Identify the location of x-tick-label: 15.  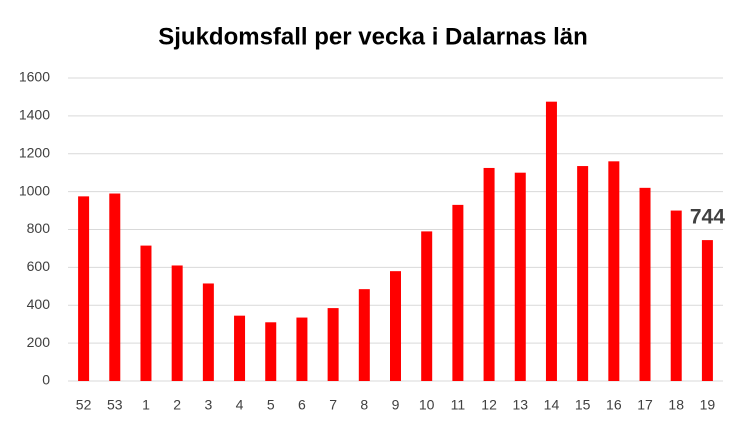
(583, 405).